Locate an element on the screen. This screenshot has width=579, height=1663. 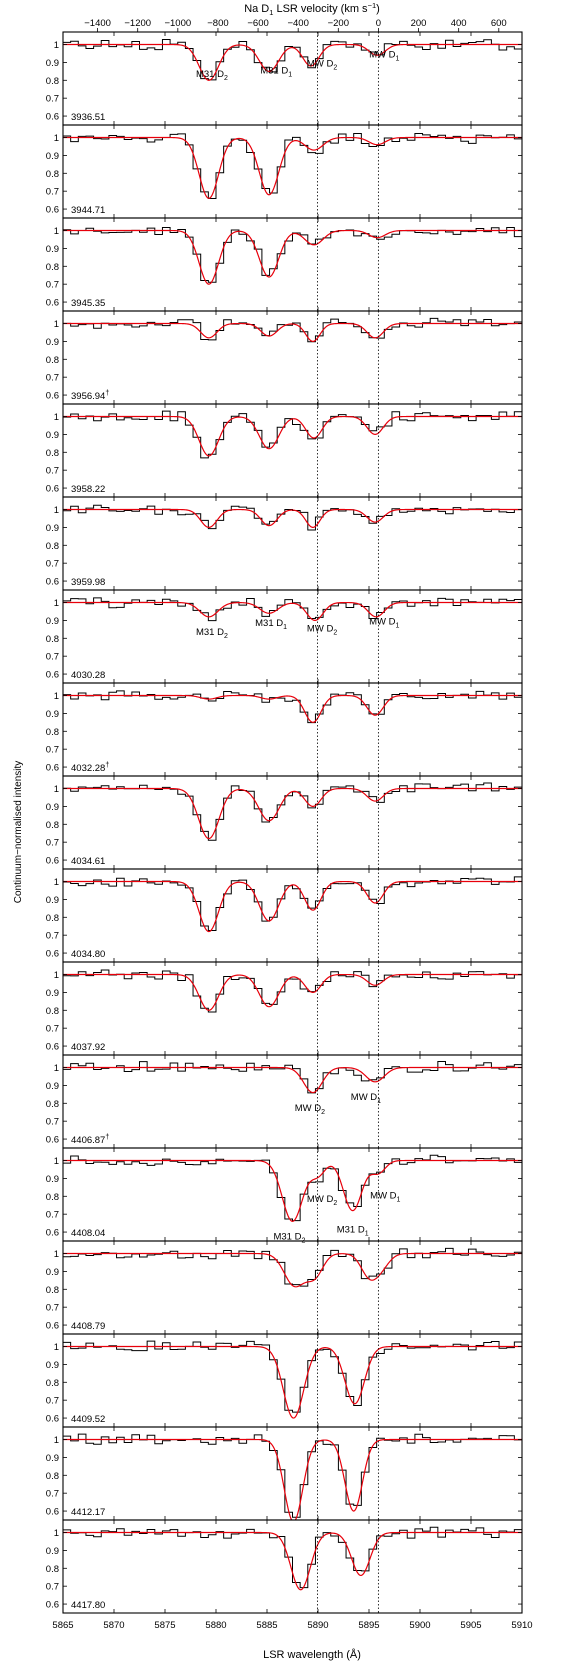
panel-label: 3945.35 is located at coordinates (88, 303).